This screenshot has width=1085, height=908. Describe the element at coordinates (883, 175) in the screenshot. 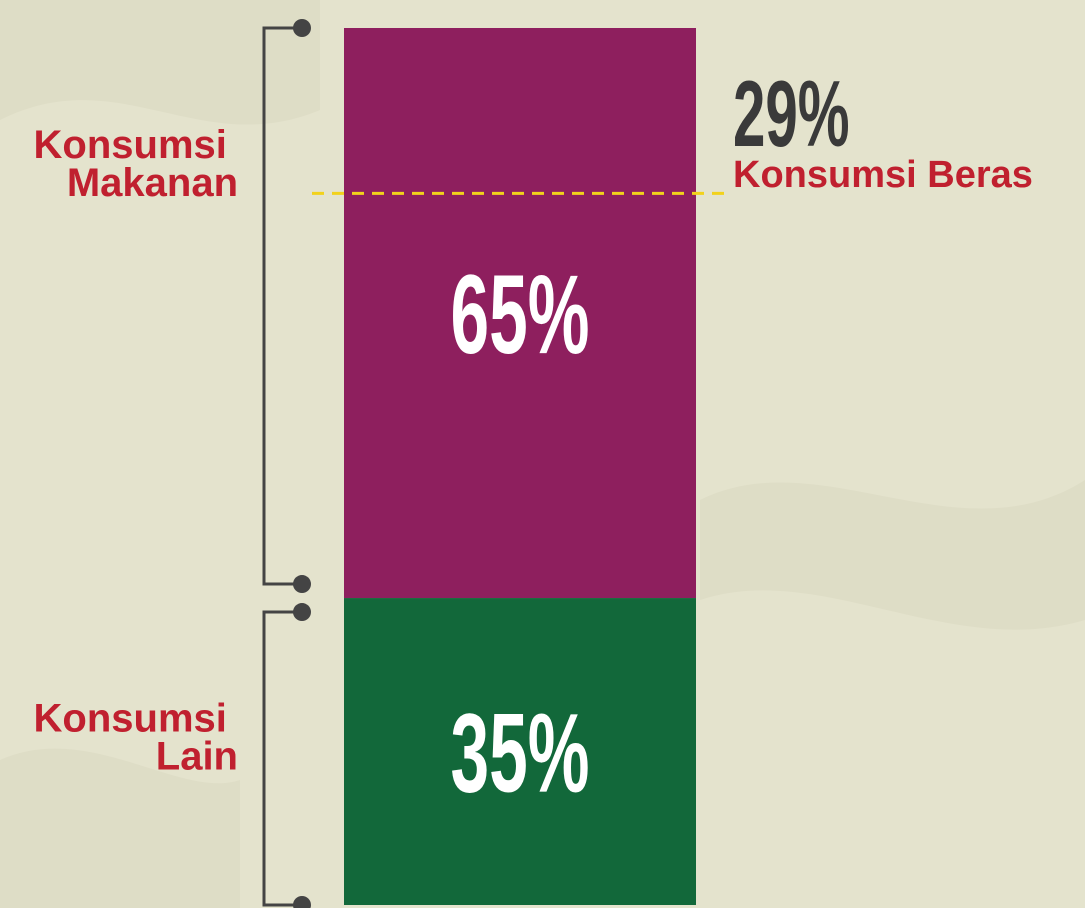

I see `annotation-text: Konsumsi Beras` at that location.